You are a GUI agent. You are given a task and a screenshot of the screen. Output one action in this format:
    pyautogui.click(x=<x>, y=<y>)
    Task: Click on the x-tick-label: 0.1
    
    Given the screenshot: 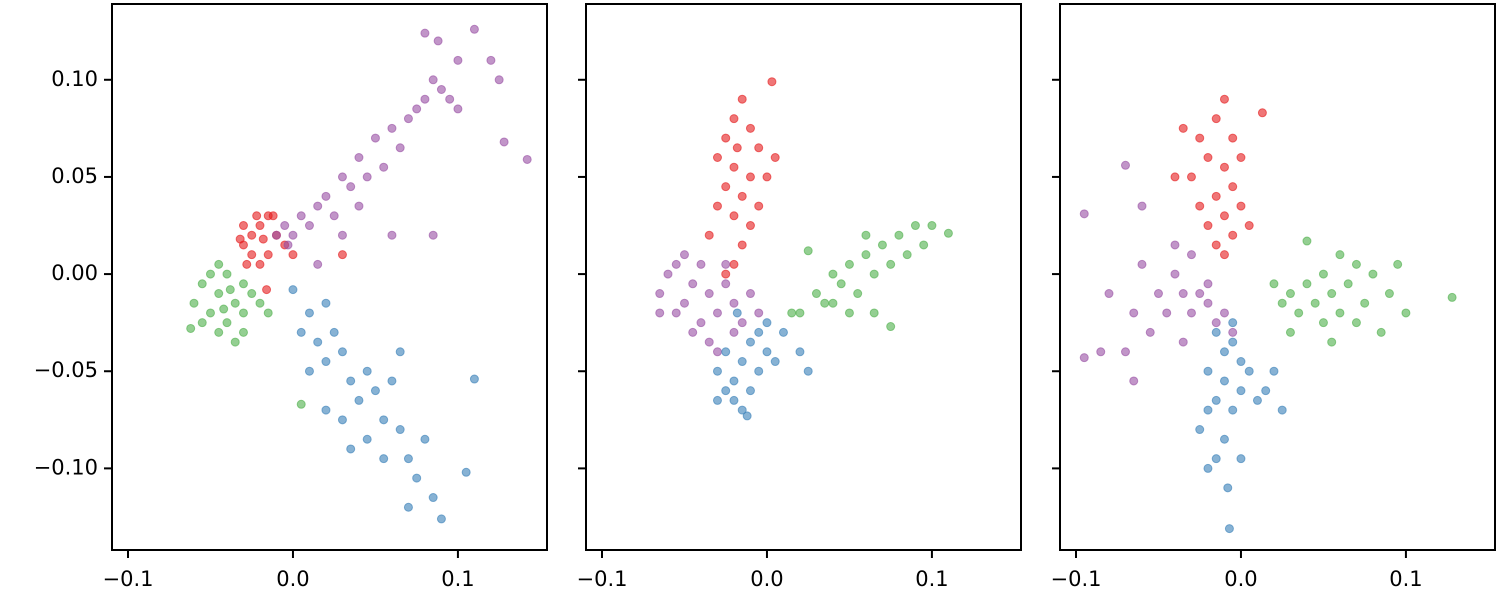 What is the action you would take?
    pyautogui.click(x=1405, y=579)
    